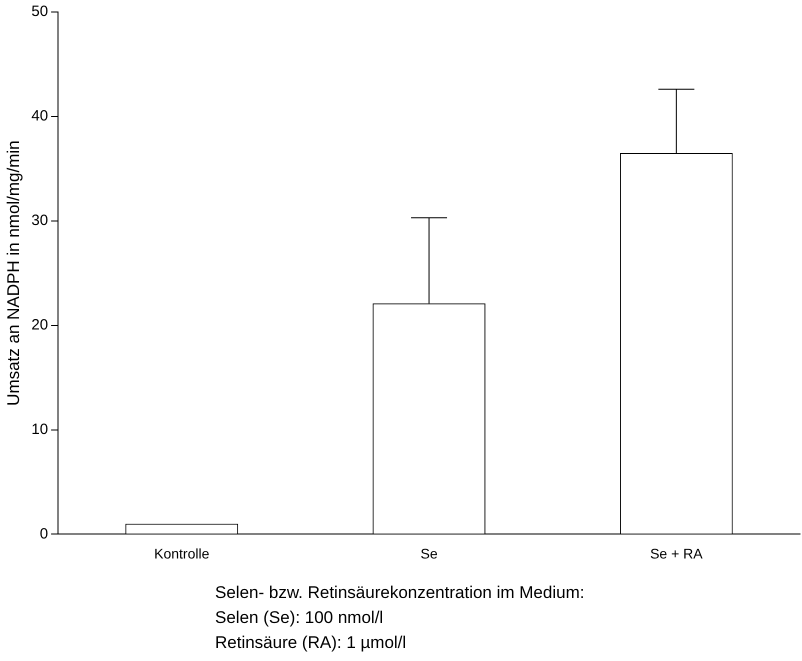  Describe the element at coordinates (399, 593) in the screenshot. I see `text: Selen- bzw. Retinsäurekonzentration im Medium:` at that location.